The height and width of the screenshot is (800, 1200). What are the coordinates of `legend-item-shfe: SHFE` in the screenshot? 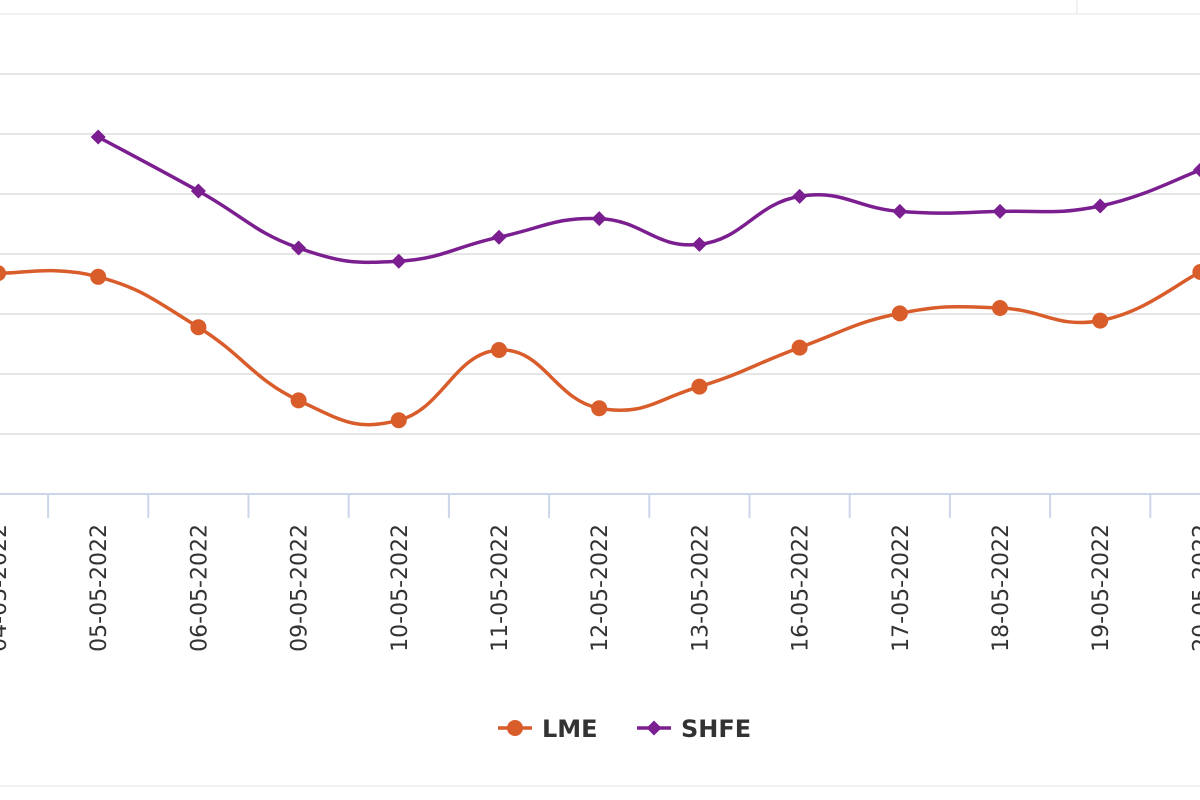 It's located at (694, 729).